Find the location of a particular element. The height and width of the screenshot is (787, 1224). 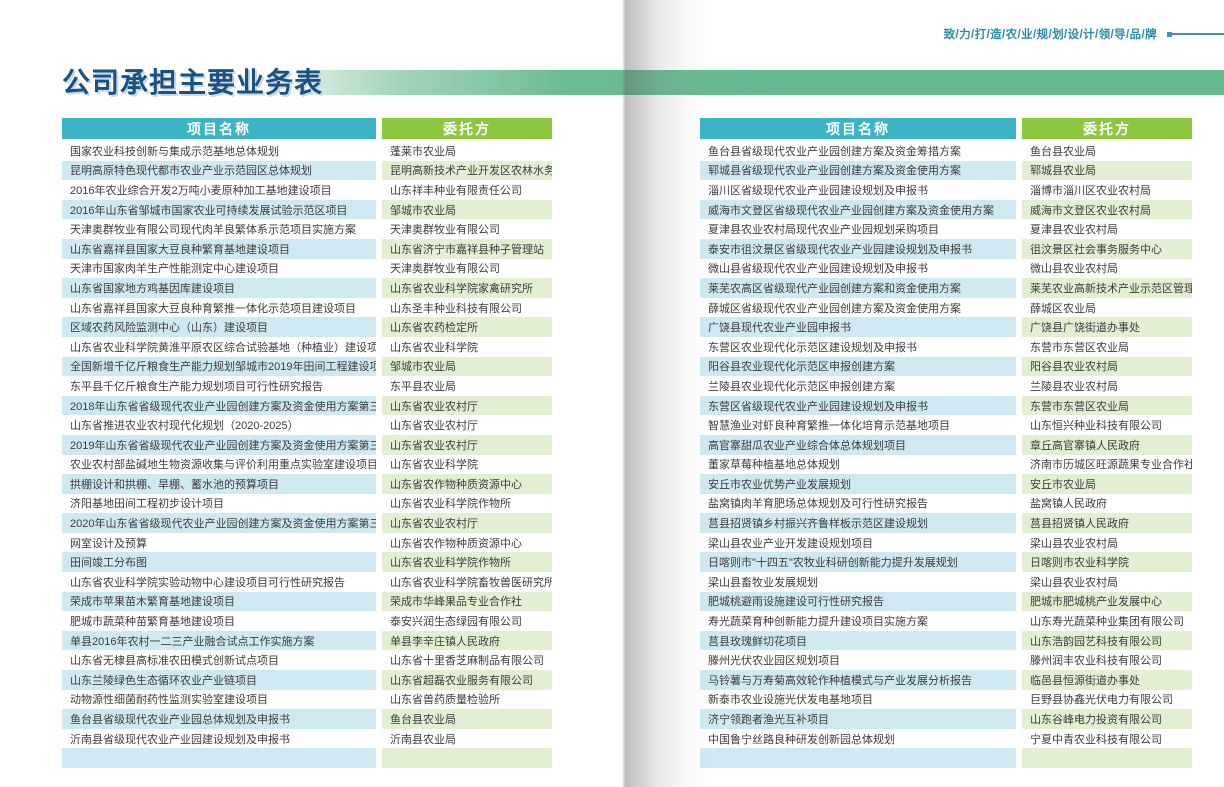

client-cell: 荣成市华峰果品专业合作社 is located at coordinates (467, 601).